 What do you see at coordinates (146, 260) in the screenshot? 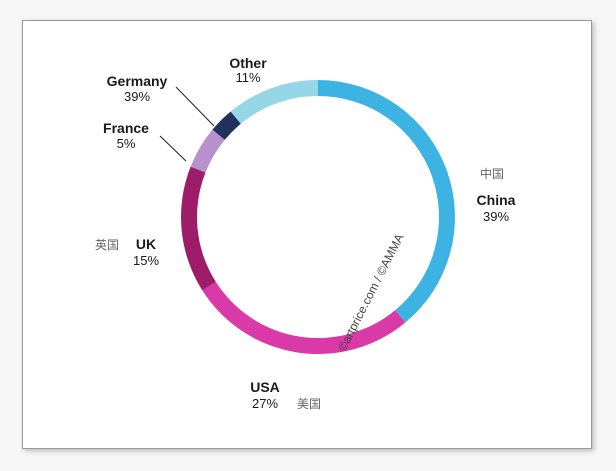
I see `label-uk-percent: 15%` at bounding box center [146, 260].